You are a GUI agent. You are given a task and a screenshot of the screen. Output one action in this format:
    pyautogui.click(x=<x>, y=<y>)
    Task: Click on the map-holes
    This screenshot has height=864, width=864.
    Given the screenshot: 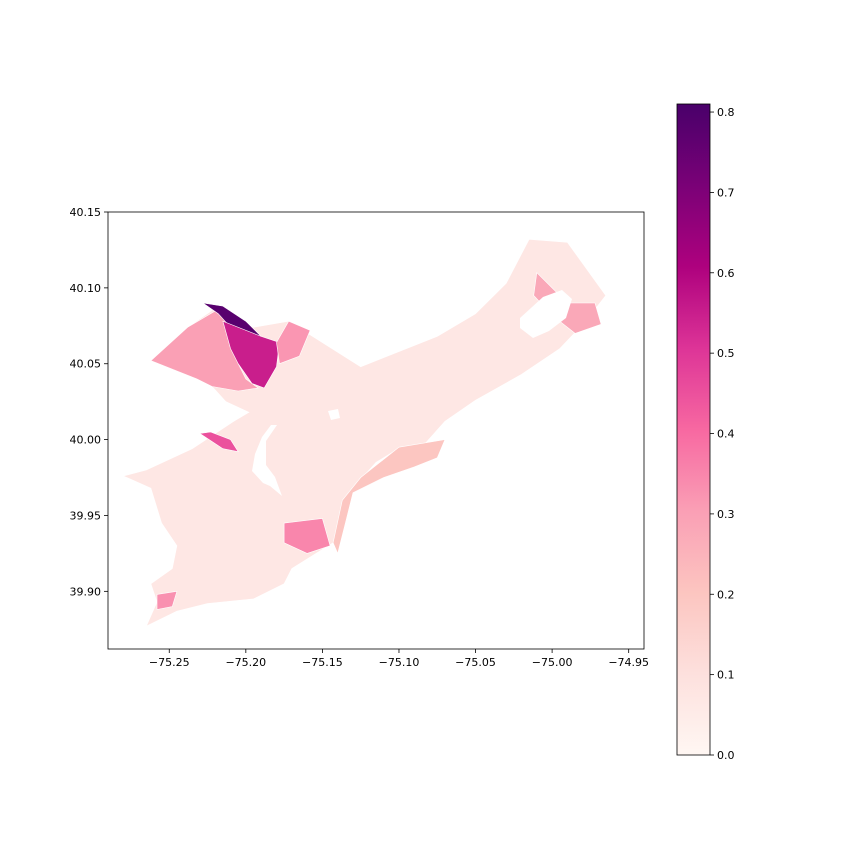 What is the action you would take?
    pyautogui.click(x=412, y=393)
    